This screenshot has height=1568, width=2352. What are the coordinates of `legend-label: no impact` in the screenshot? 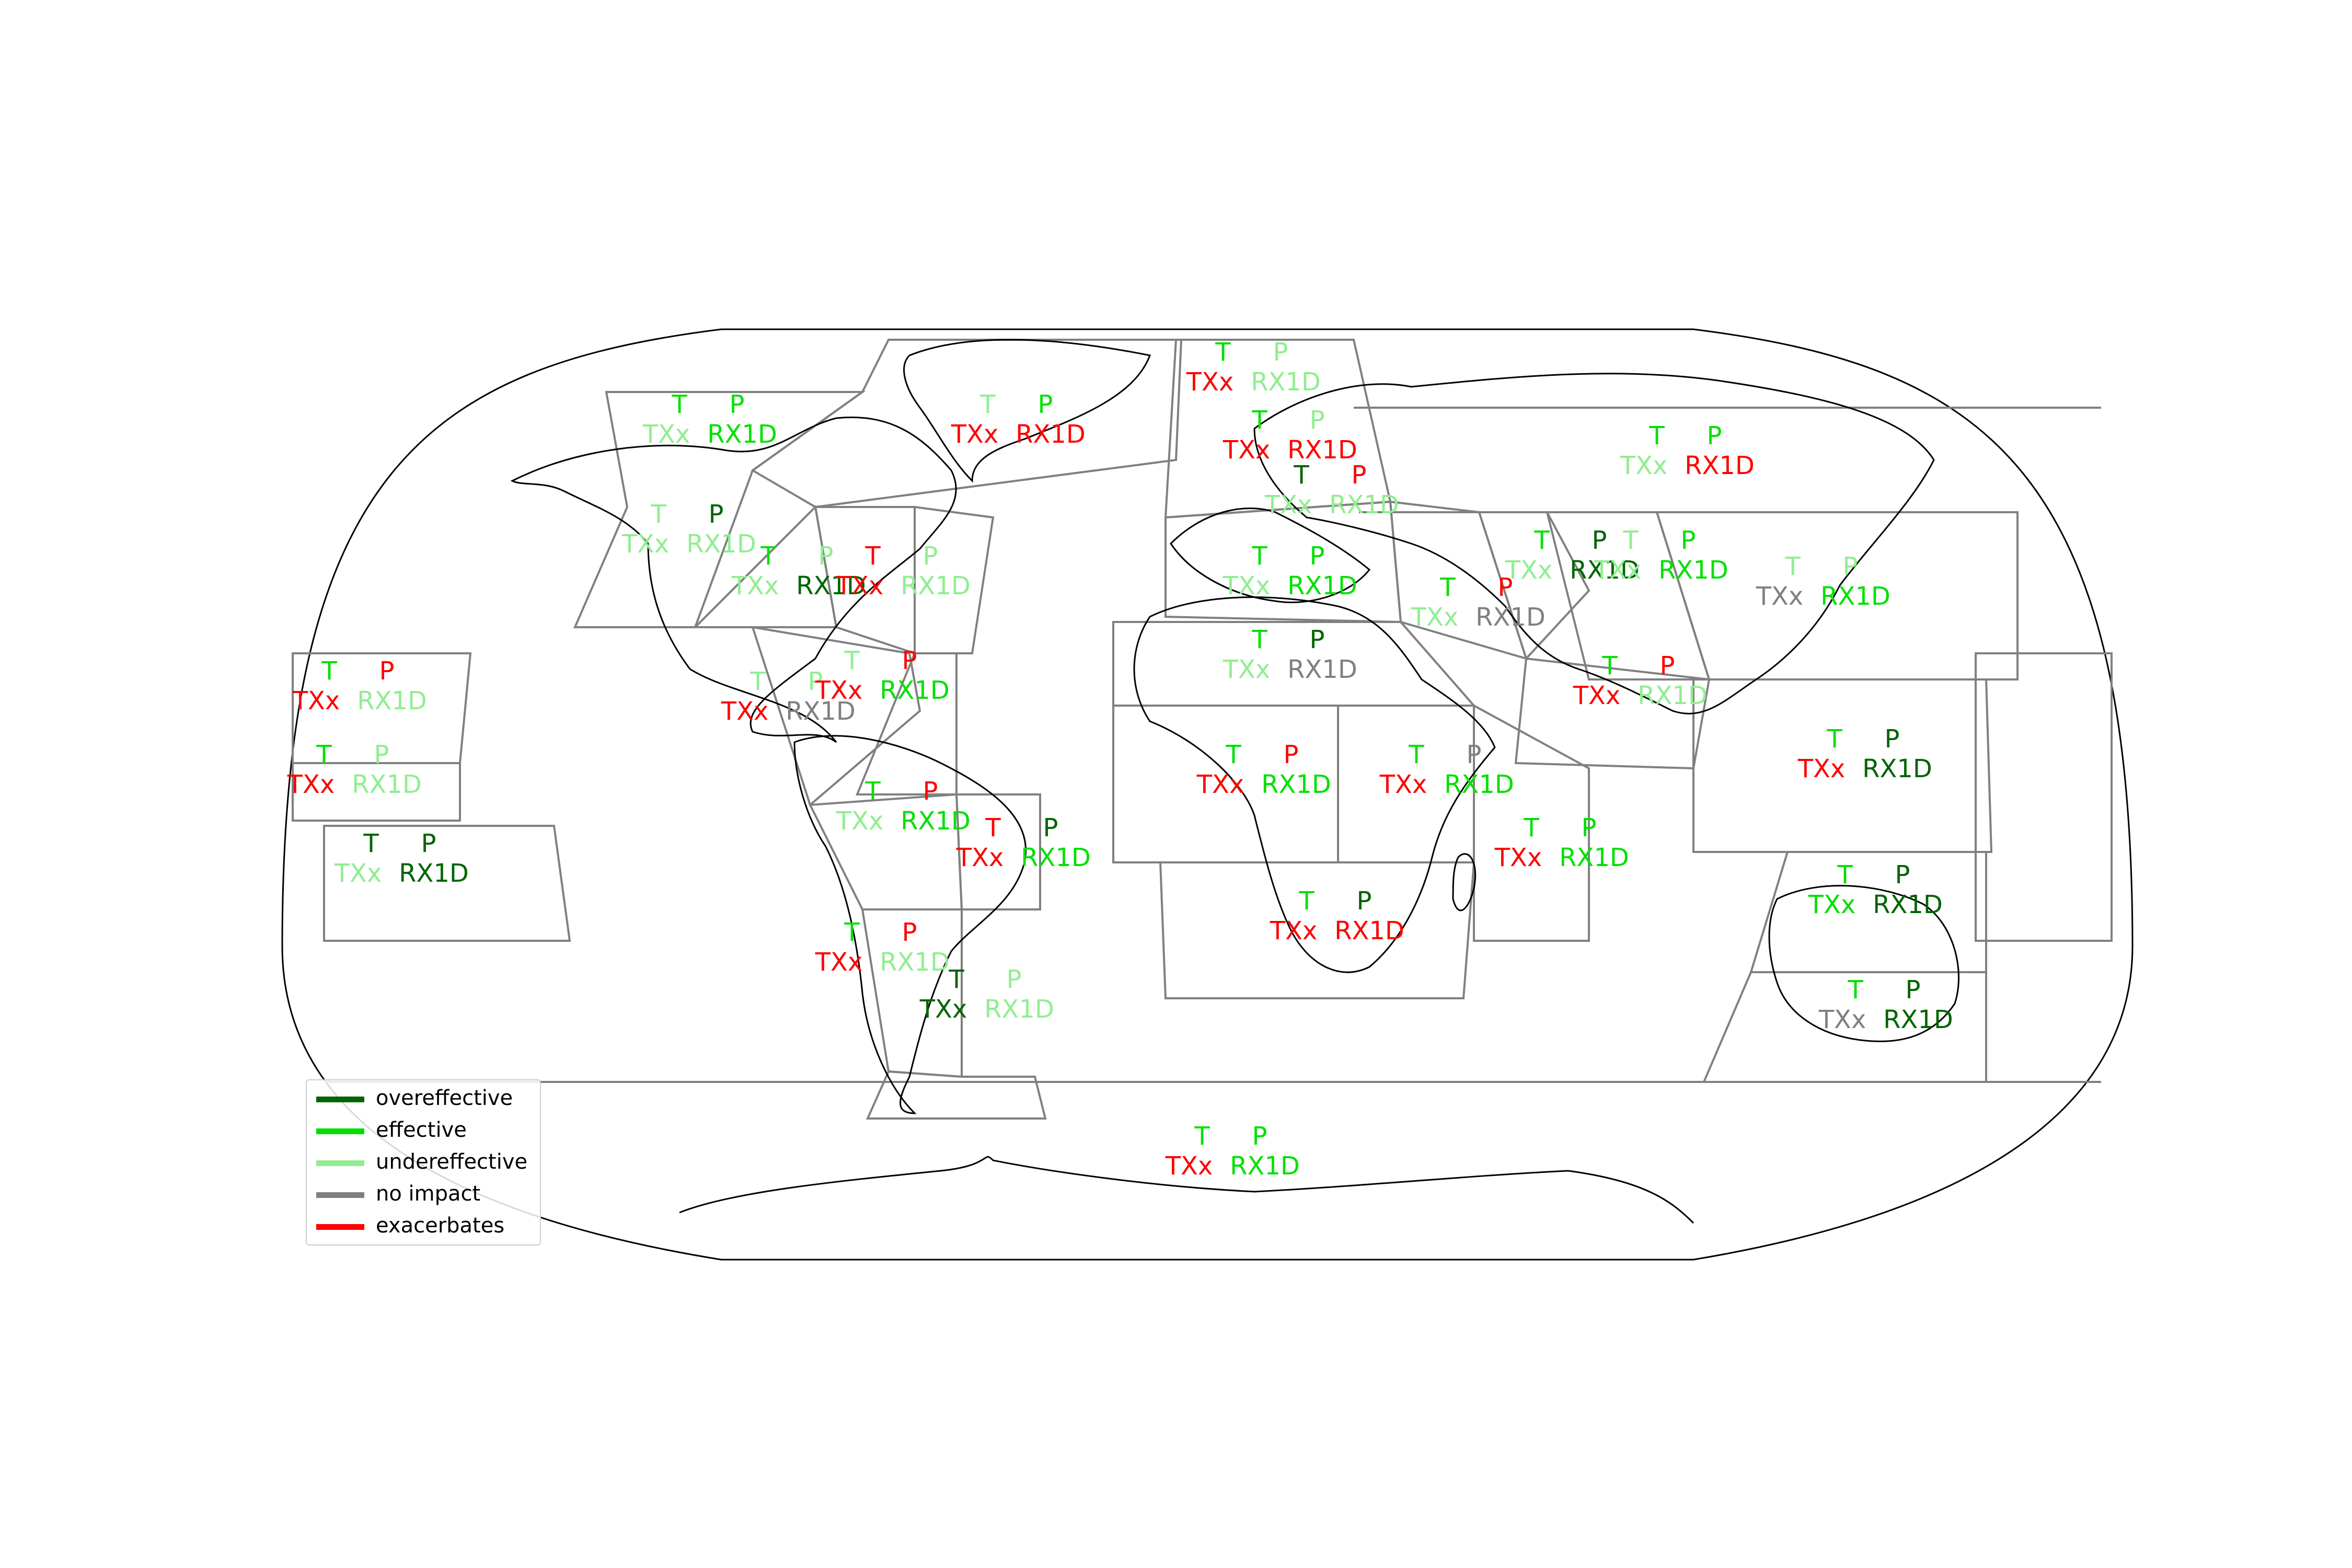 It's located at (428, 1194).